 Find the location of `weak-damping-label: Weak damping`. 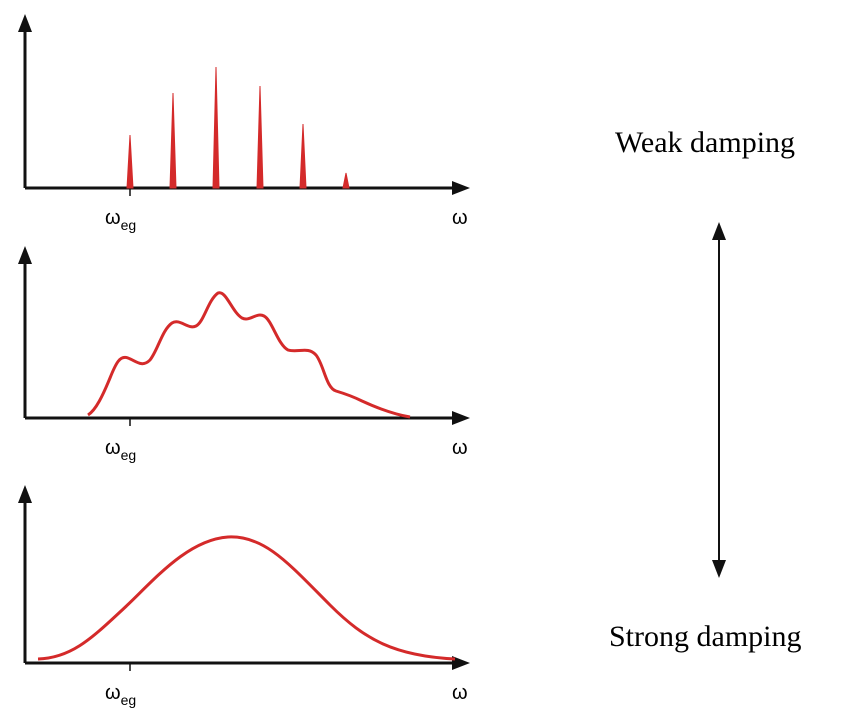

weak-damping-label: Weak damping is located at coordinates (705, 142).